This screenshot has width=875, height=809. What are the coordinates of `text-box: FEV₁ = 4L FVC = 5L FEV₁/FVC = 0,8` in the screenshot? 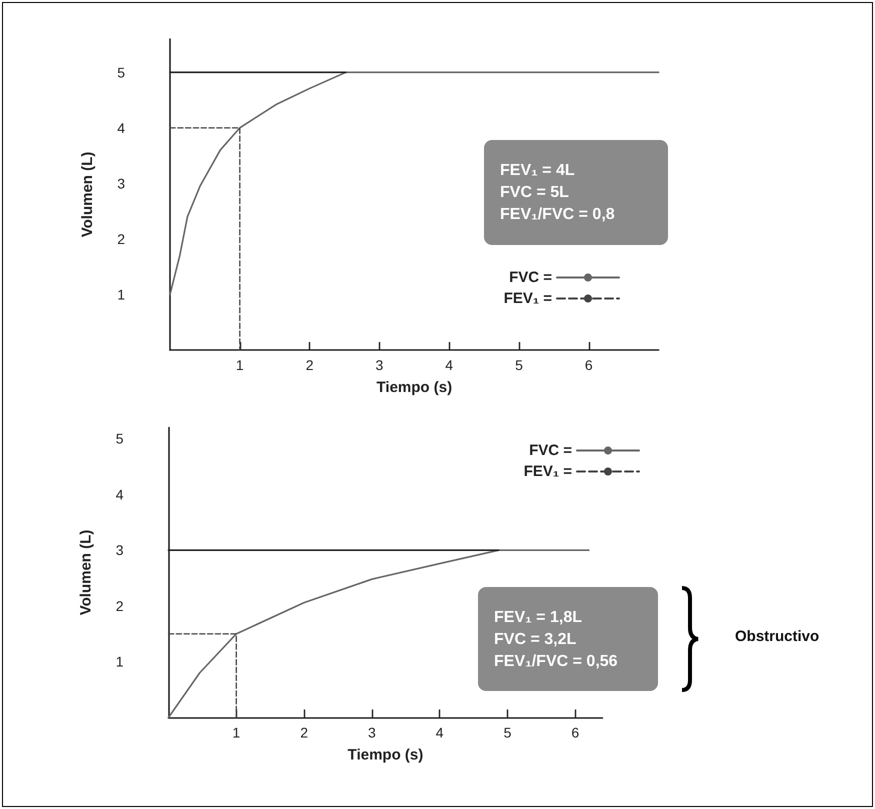 It's located at (576, 192).